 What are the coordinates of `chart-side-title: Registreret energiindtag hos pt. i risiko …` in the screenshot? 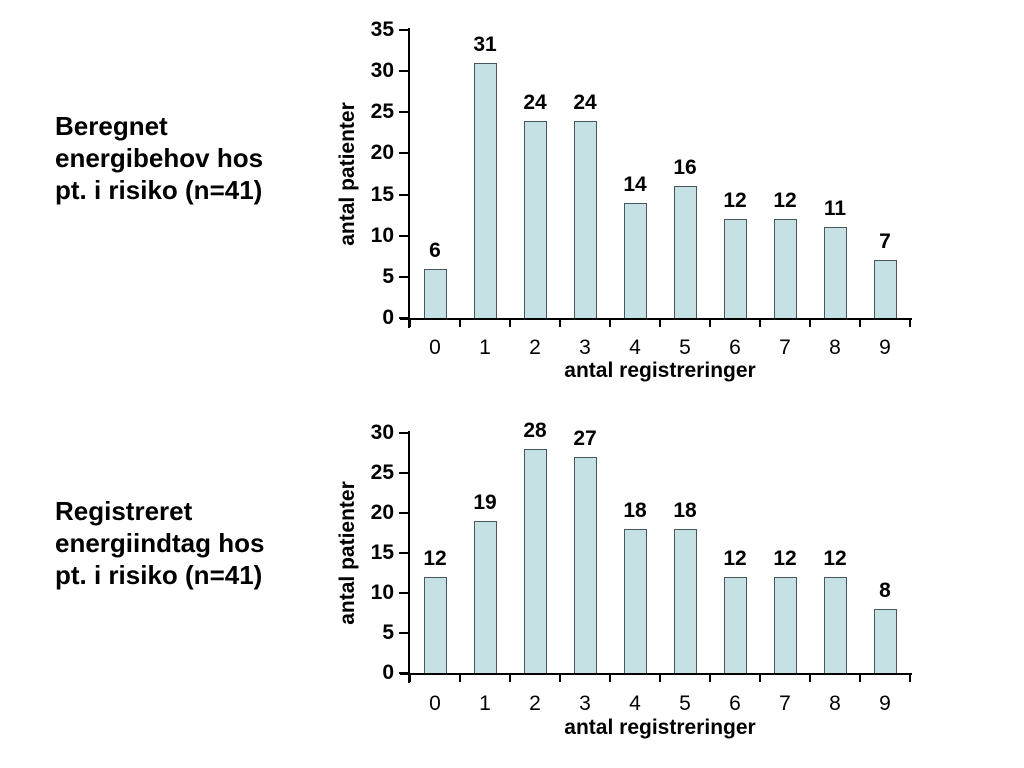 It's located at (220, 543).